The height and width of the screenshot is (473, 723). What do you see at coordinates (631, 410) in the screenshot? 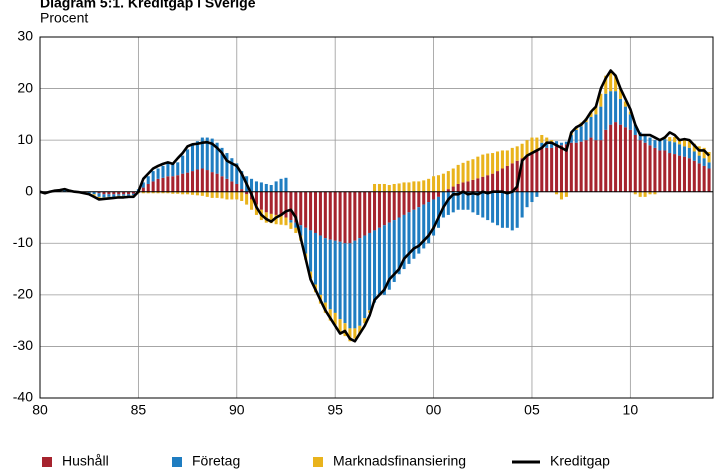
I see `x-tick-label: 10` at bounding box center [631, 410].